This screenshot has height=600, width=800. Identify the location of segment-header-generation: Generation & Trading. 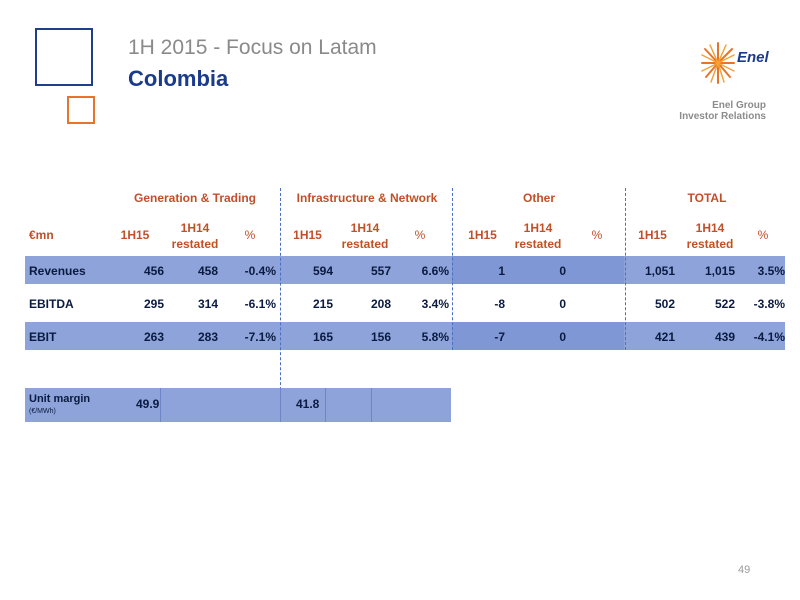
(194, 198).